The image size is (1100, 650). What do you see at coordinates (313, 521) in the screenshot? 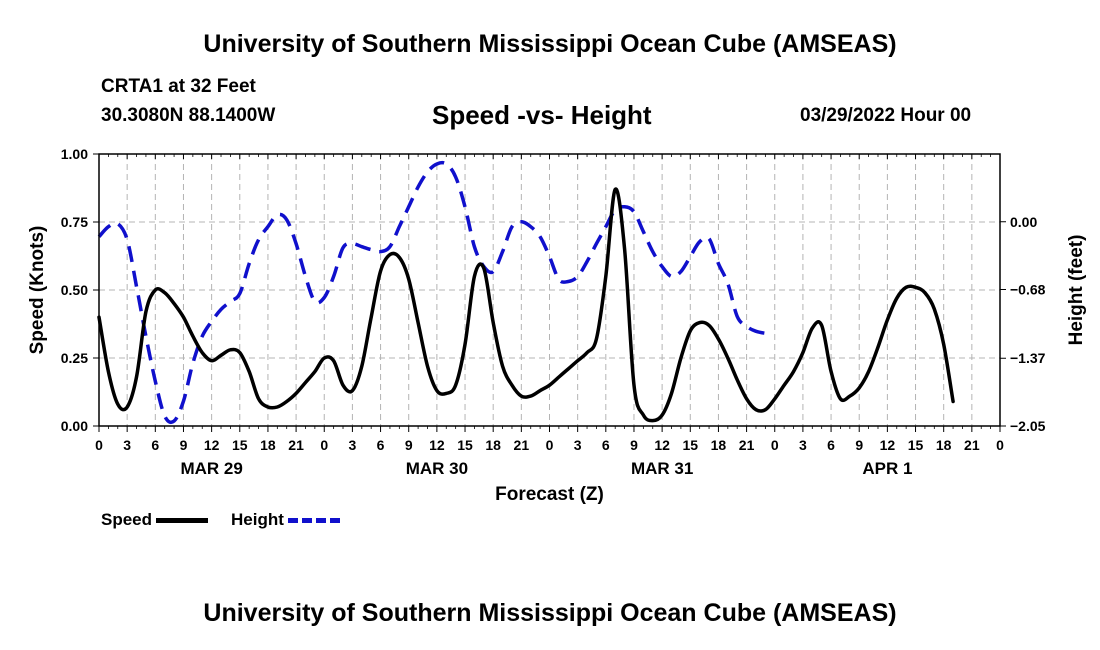
I see `legend-height-swatch` at bounding box center [313, 521].